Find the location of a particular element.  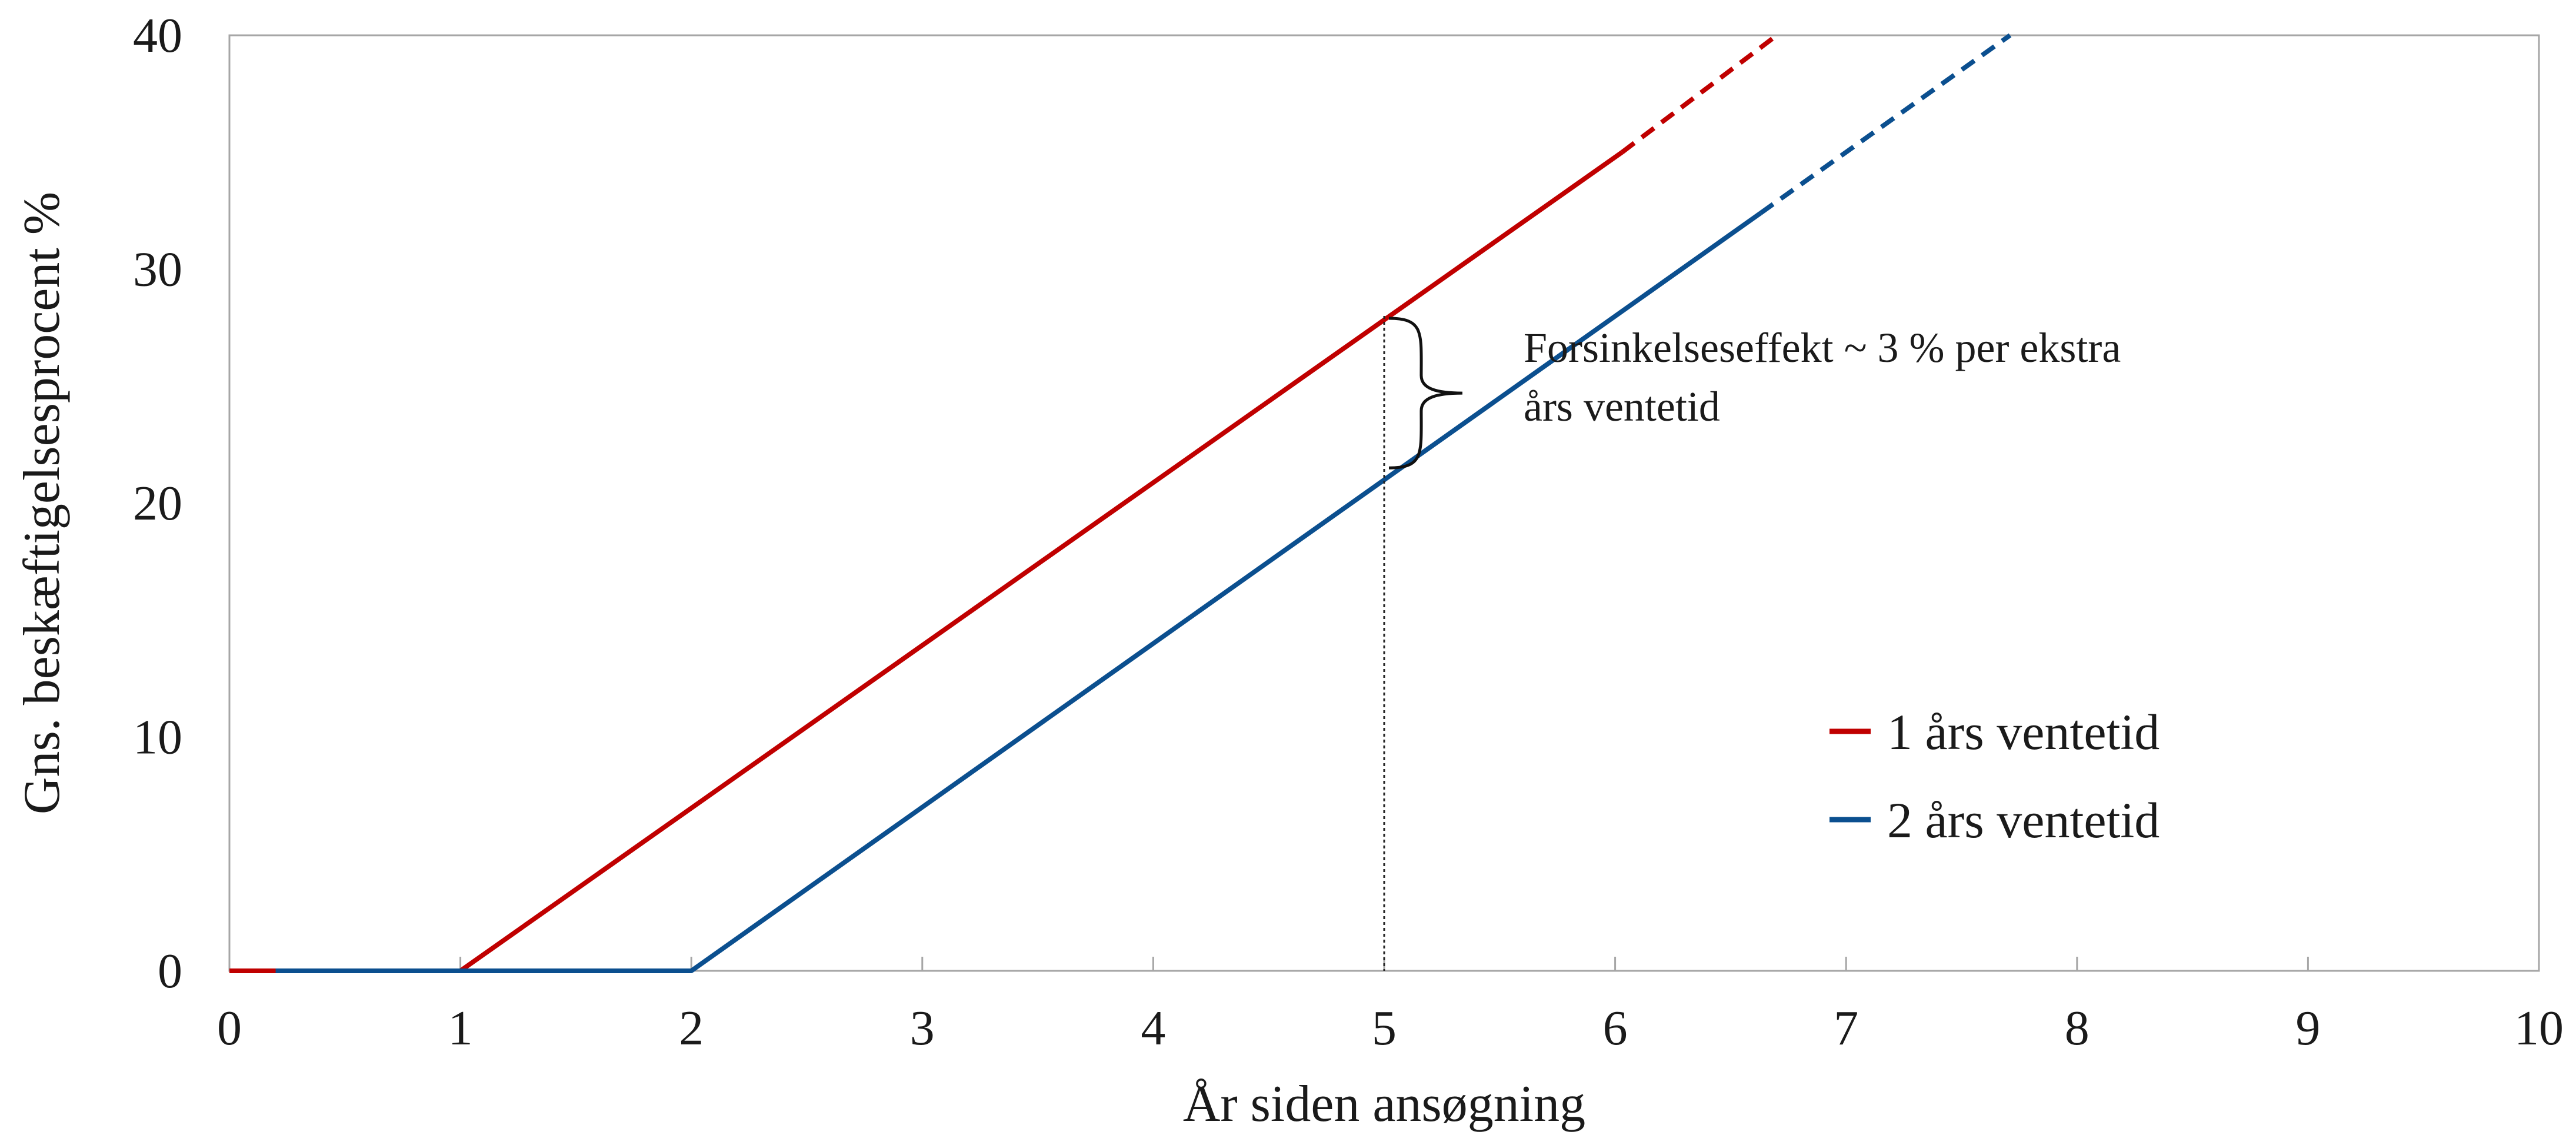

y-tick-label: 30 is located at coordinates (157, 269).